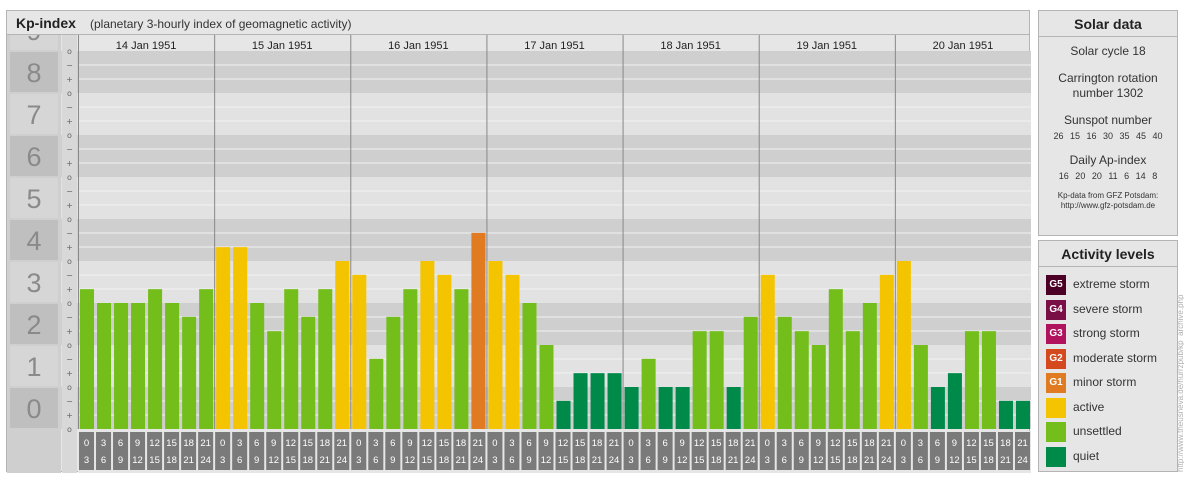 The height and width of the screenshot is (480, 1184). What do you see at coordinates (1056, 334) in the screenshot?
I see `legend-swatch-g3: G3` at bounding box center [1056, 334].